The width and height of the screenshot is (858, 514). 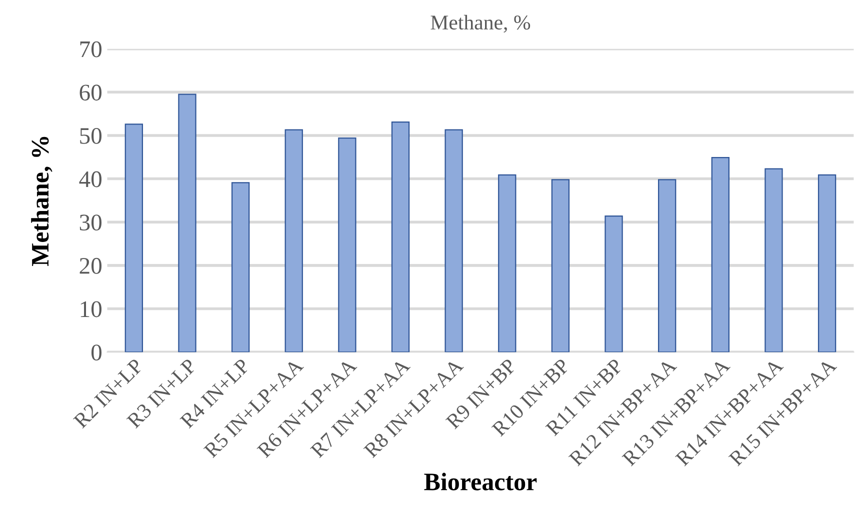 I want to click on y-tick-label: 20, so click(x=91, y=266).